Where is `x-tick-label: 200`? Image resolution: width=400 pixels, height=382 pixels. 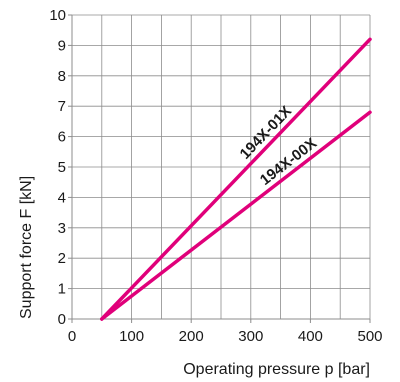
x-tick-label: 200 is located at coordinates (191, 336).